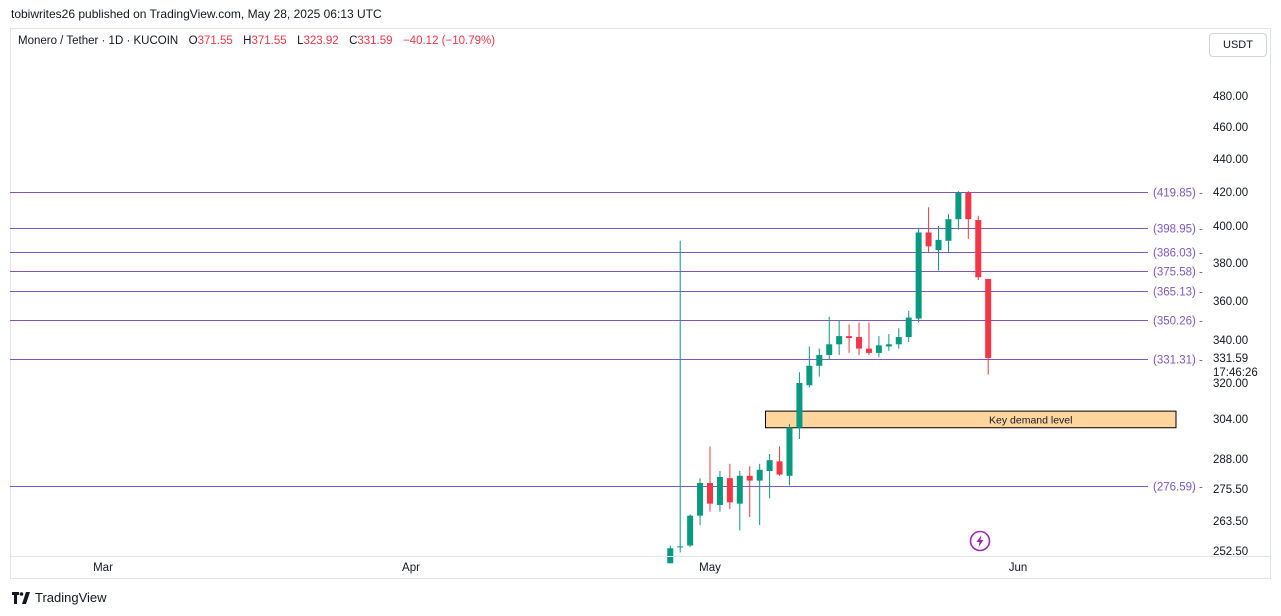  I want to click on level-label: (350.26) -, so click(1178, 322).